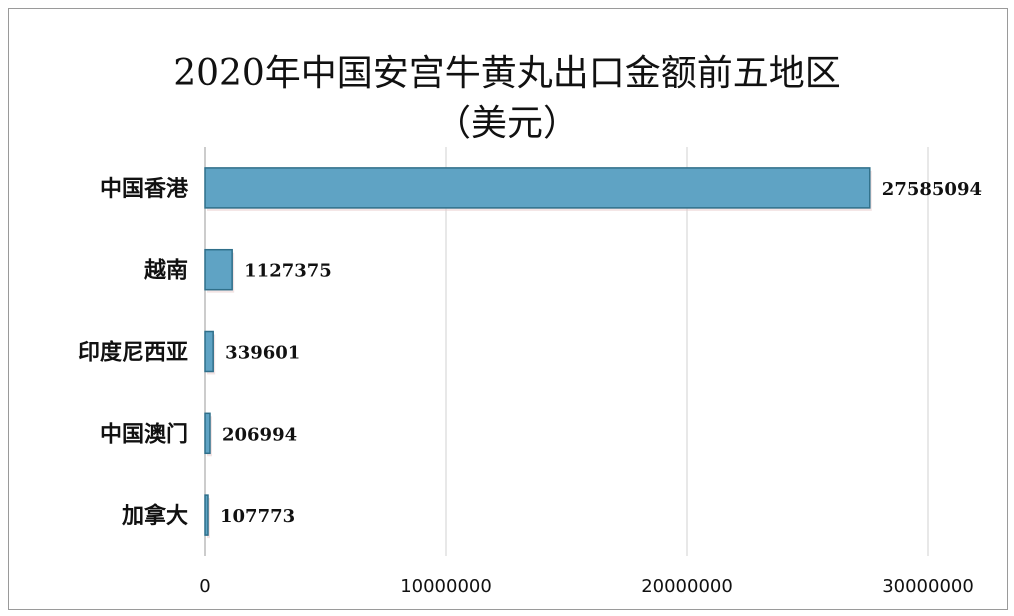  What do you see at coordinates (259, 434) in the screenshot?
I see `data-label: 206994` at bounding box center [259, 434].